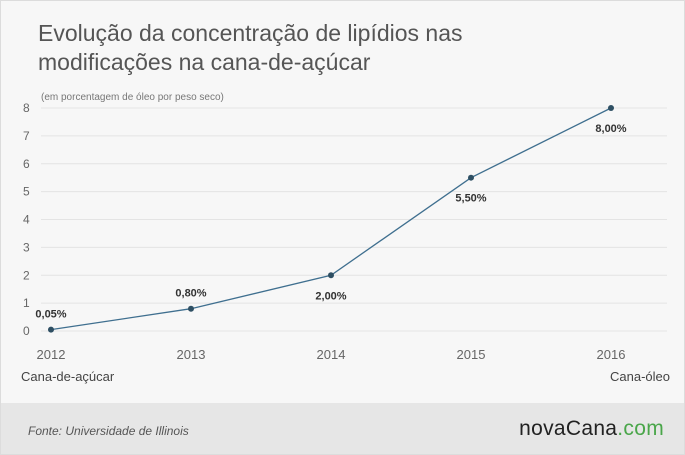 The image size is (685, 455). I want to click on end-annotation: Cana-óleo, so click(640, 376).